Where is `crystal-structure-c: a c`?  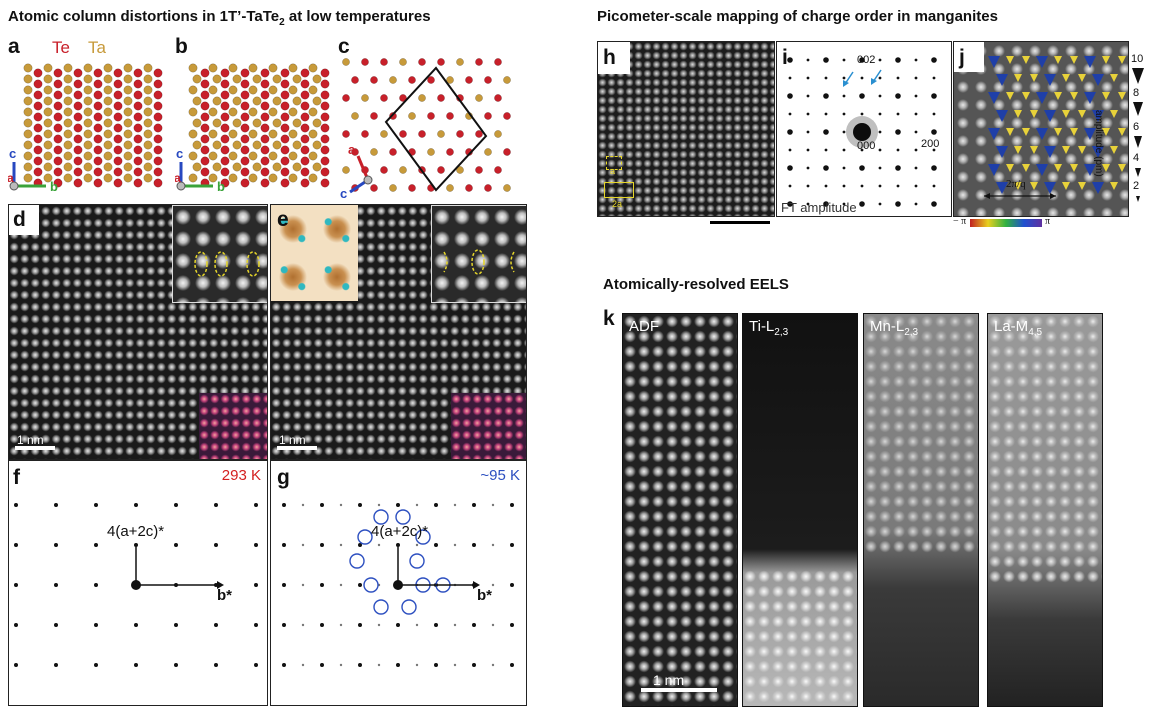 crystal-structure-c: a c is located at coordinates (425, 129).